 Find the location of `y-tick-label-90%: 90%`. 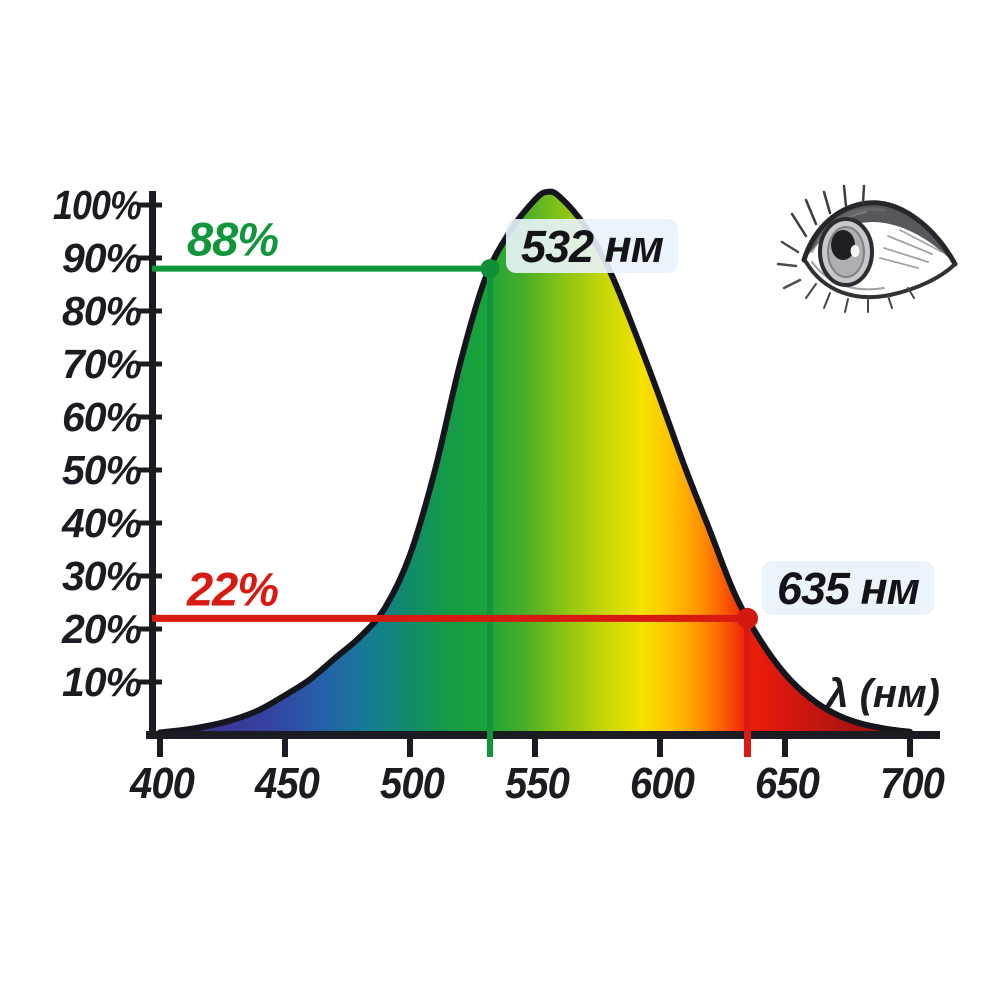

y-tick-label-90%: 90% is located at coordinates (102, 258).